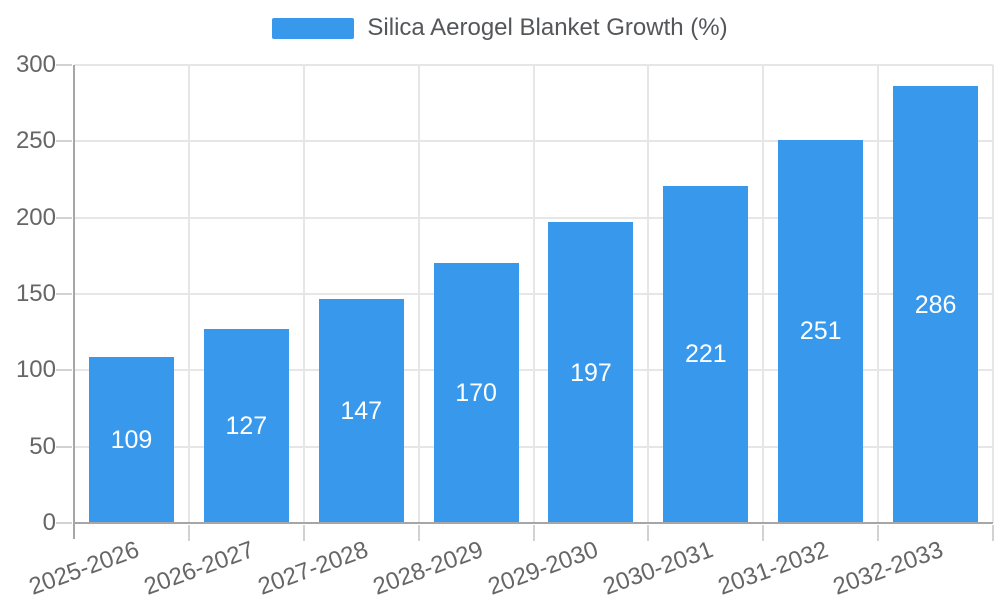  I want to click on bar: 251, so click(821, 331).